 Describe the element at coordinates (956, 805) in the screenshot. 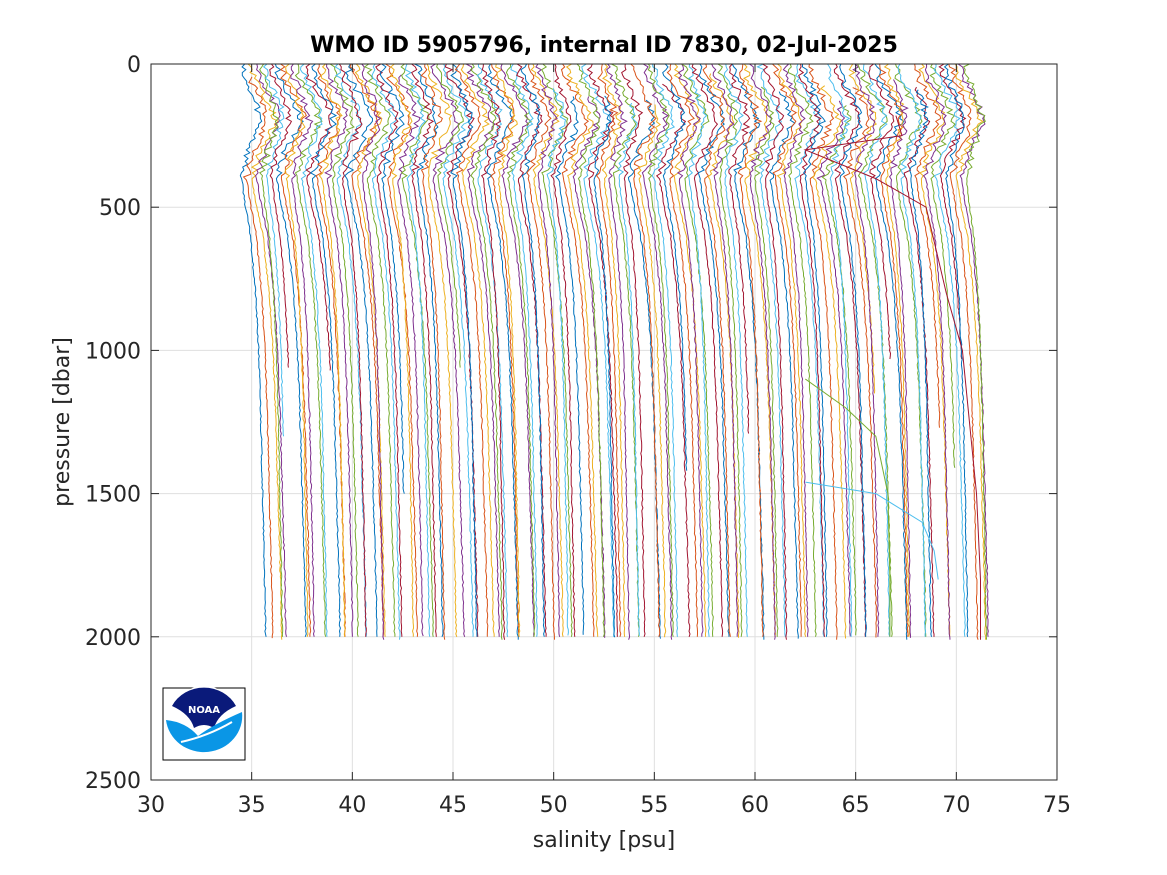

I see `x-tick-label: 70` at that location.